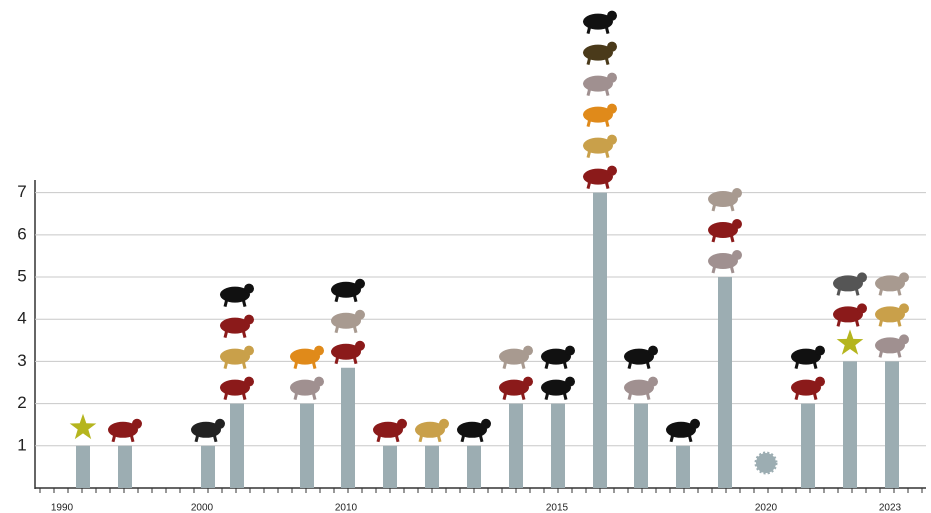 The image size is (931, 513). Describe the element at coordinates (21, 191) in the screenshot. I see `y-tick-label: 7` at that location.